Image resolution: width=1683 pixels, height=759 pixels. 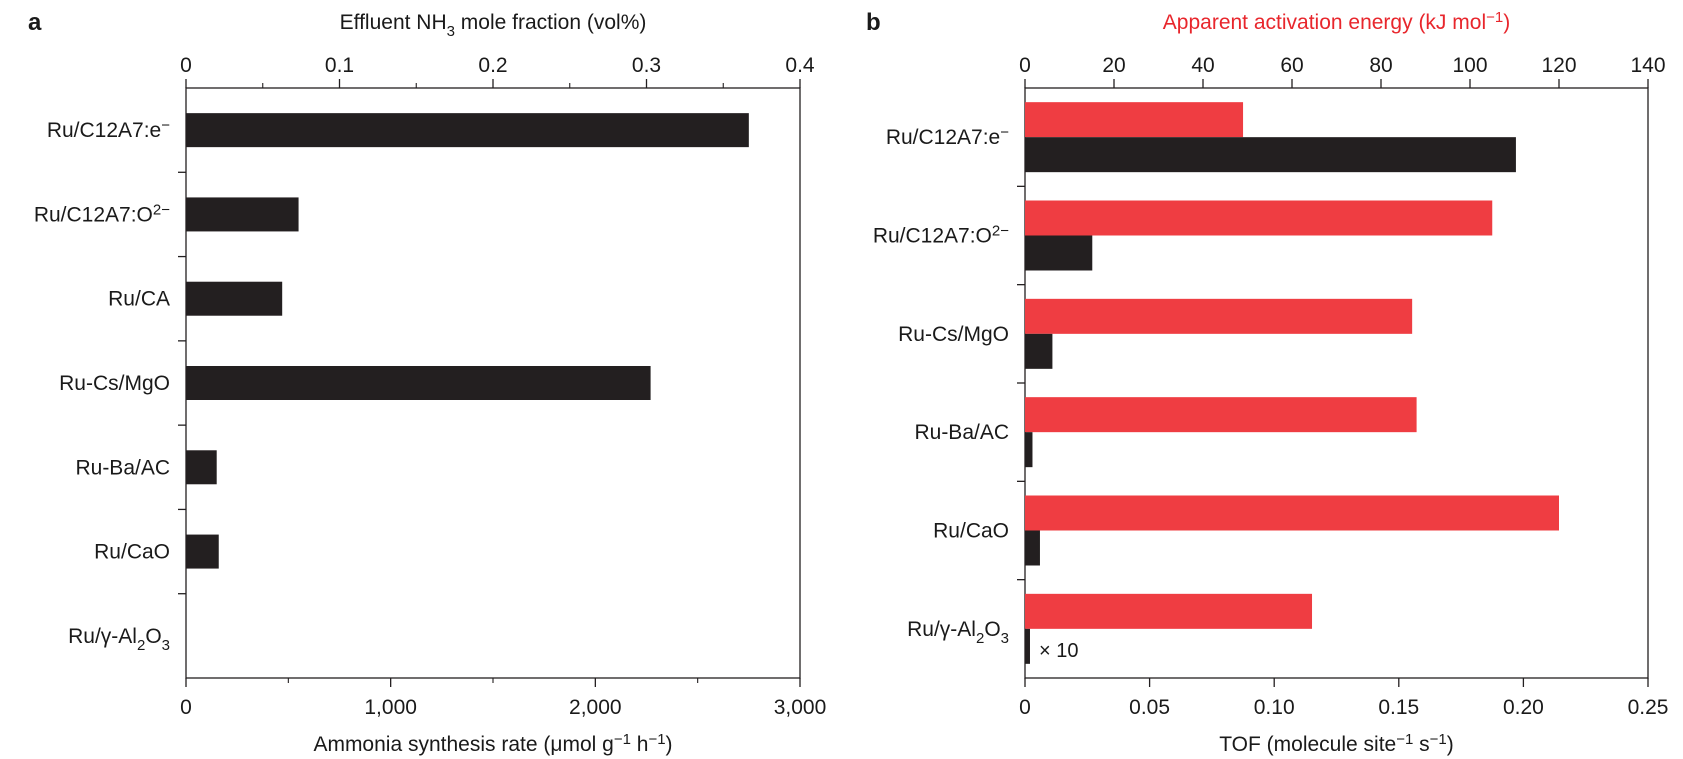 What do you see at coordinates (1032, 548) in the screenshot?
I see `bar-tof-ru-cao` at bounding box center [1032, 548].